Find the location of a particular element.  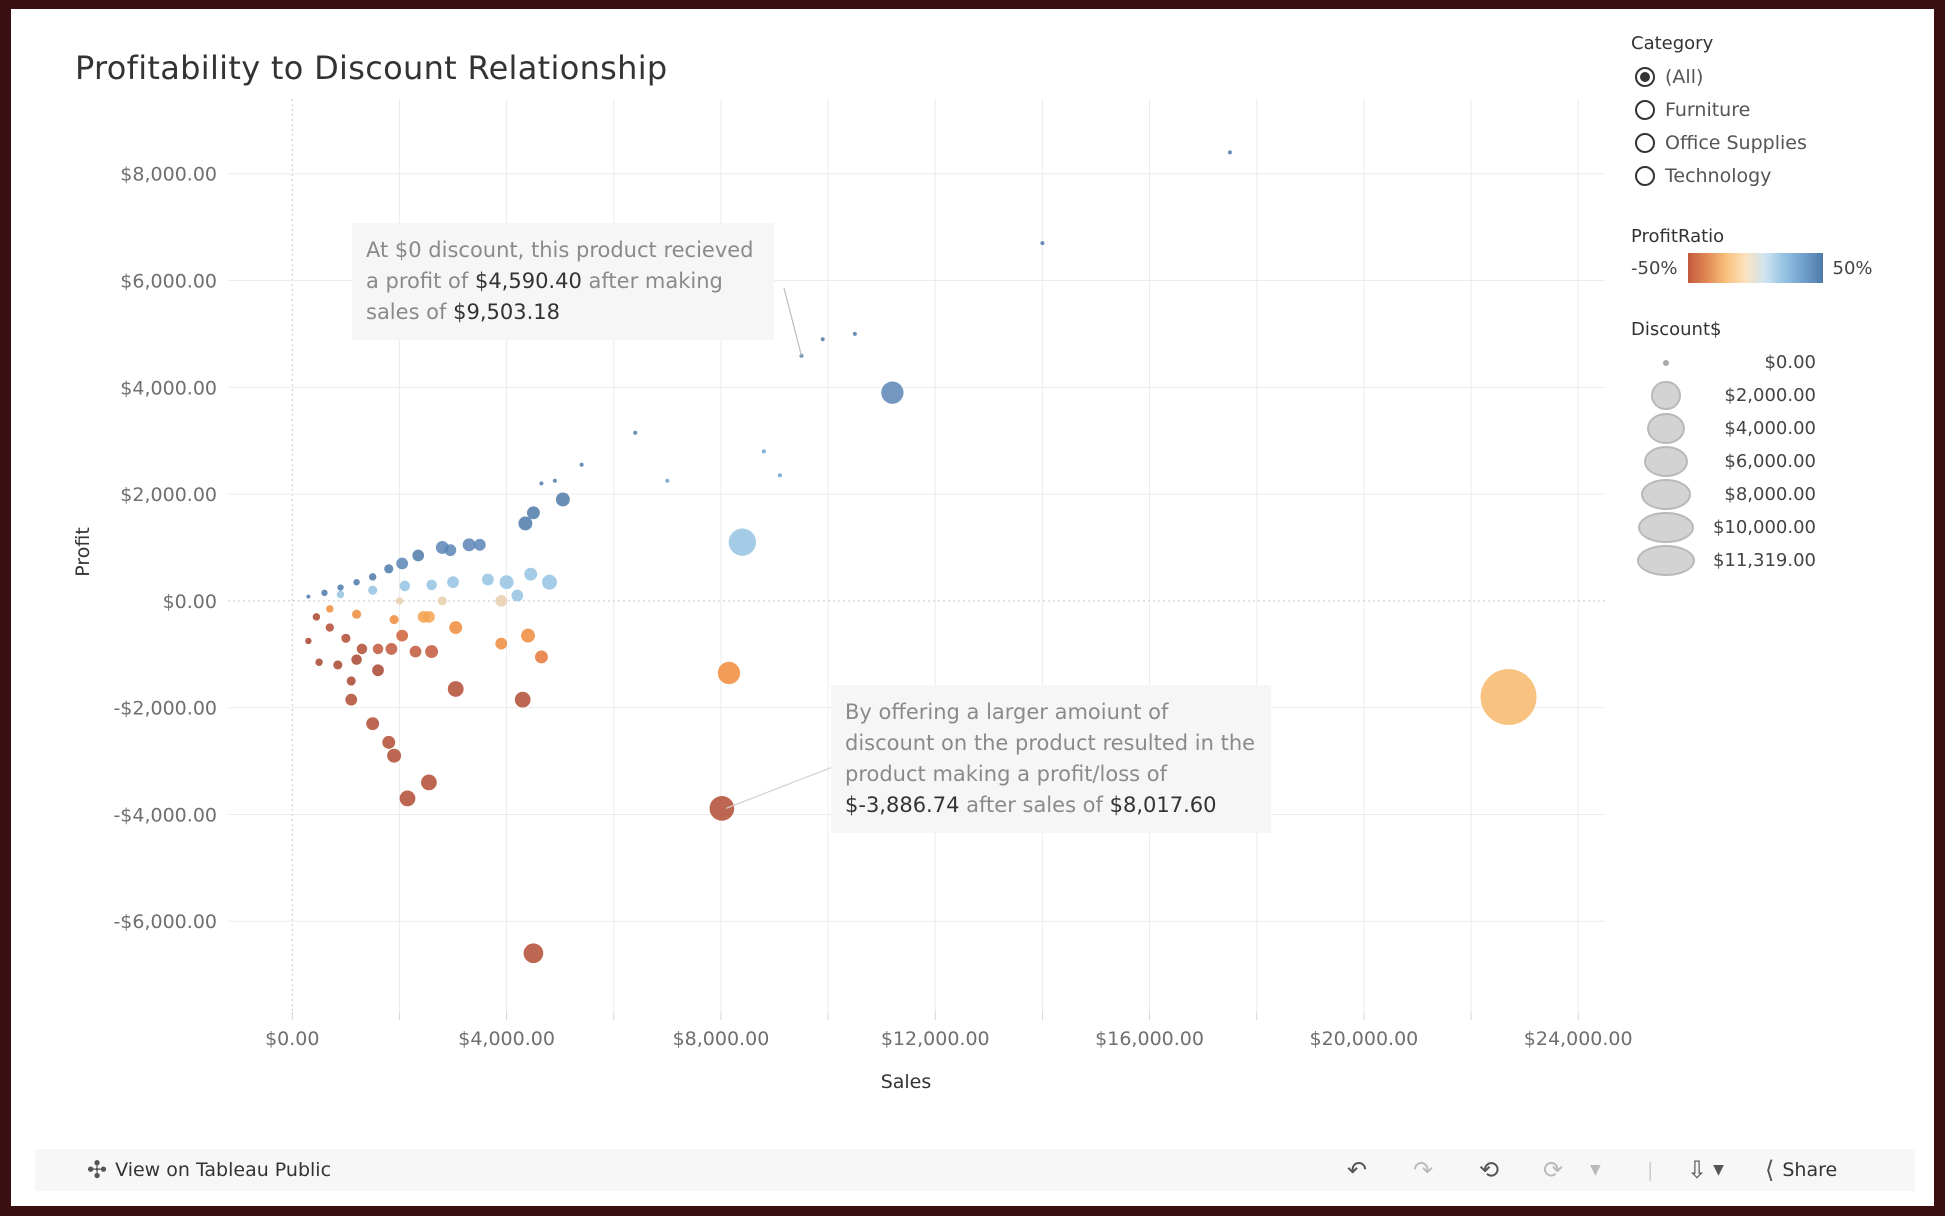

share-button: ⟨ Share is located at coordinates (1801, 1170).